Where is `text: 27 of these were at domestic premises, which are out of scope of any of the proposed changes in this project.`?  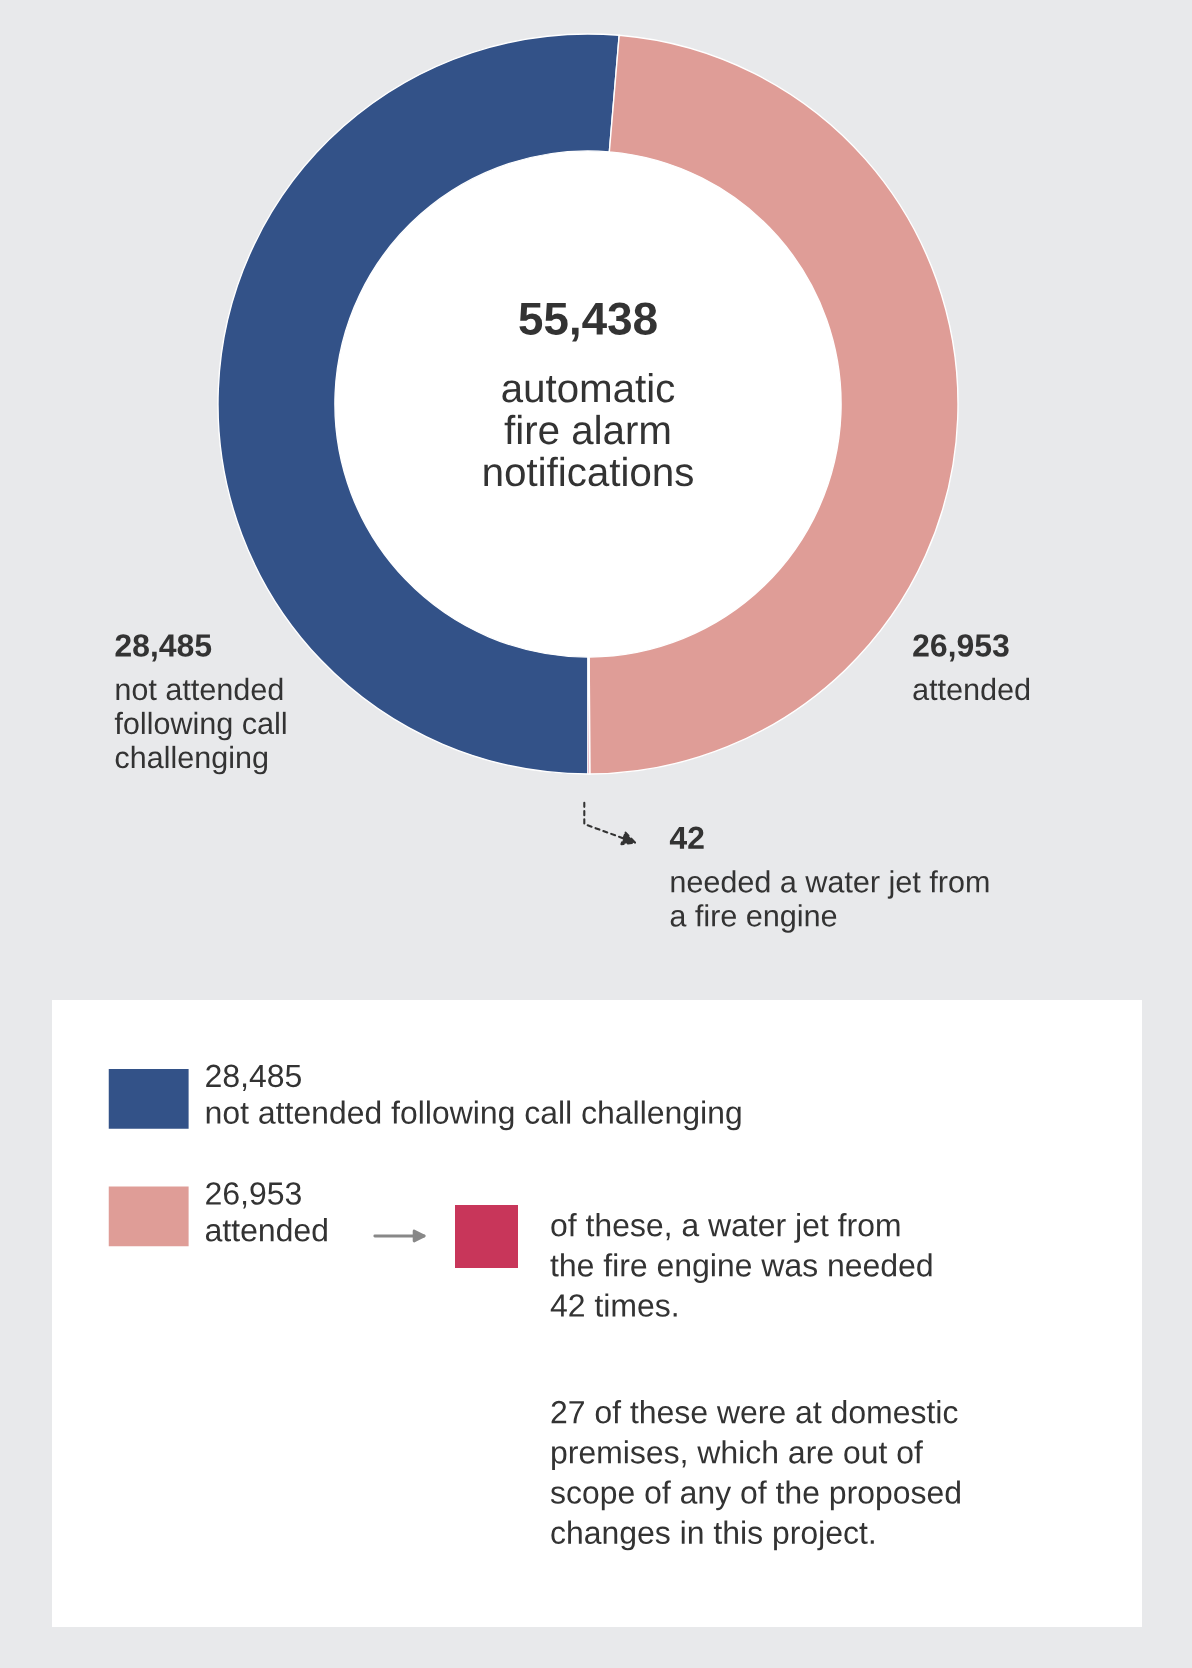
text: 27 of these were at domestic premises, which are out of scope of any of the proposed changes in this project. is located at coordinates (755, 1475).